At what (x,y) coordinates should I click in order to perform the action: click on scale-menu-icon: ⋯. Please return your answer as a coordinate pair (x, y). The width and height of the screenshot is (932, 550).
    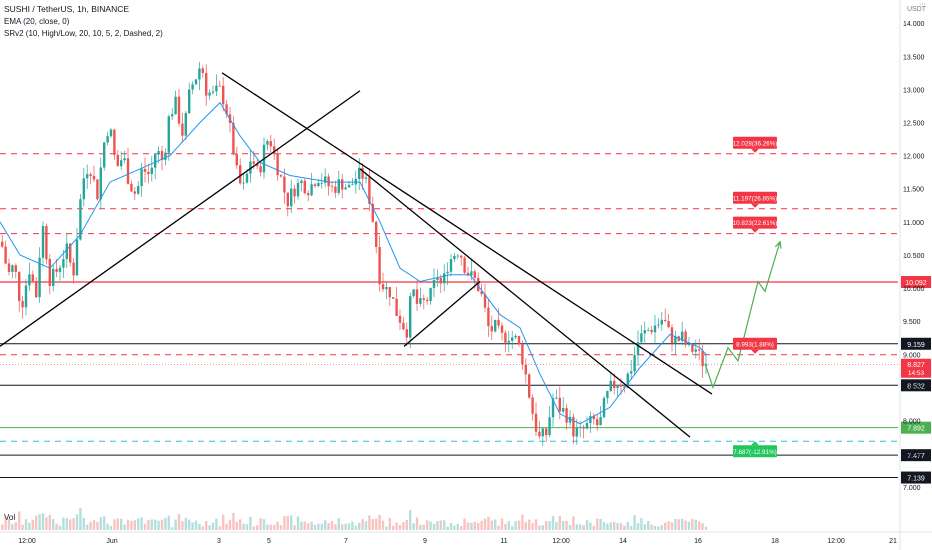
    Looking at the image, I should click on (922, 4).